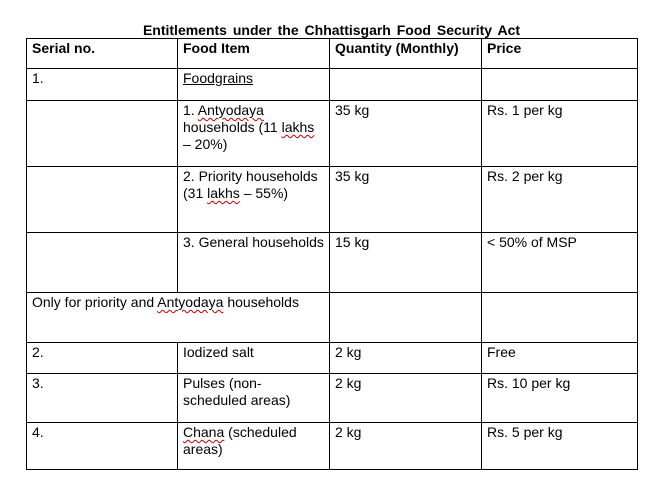 The width and height of the screenshot is (663, 487). What do you see at coordinates (261, 302) in the screenshot?
I see `group-label-text: households` at bounding box center [261, 302].